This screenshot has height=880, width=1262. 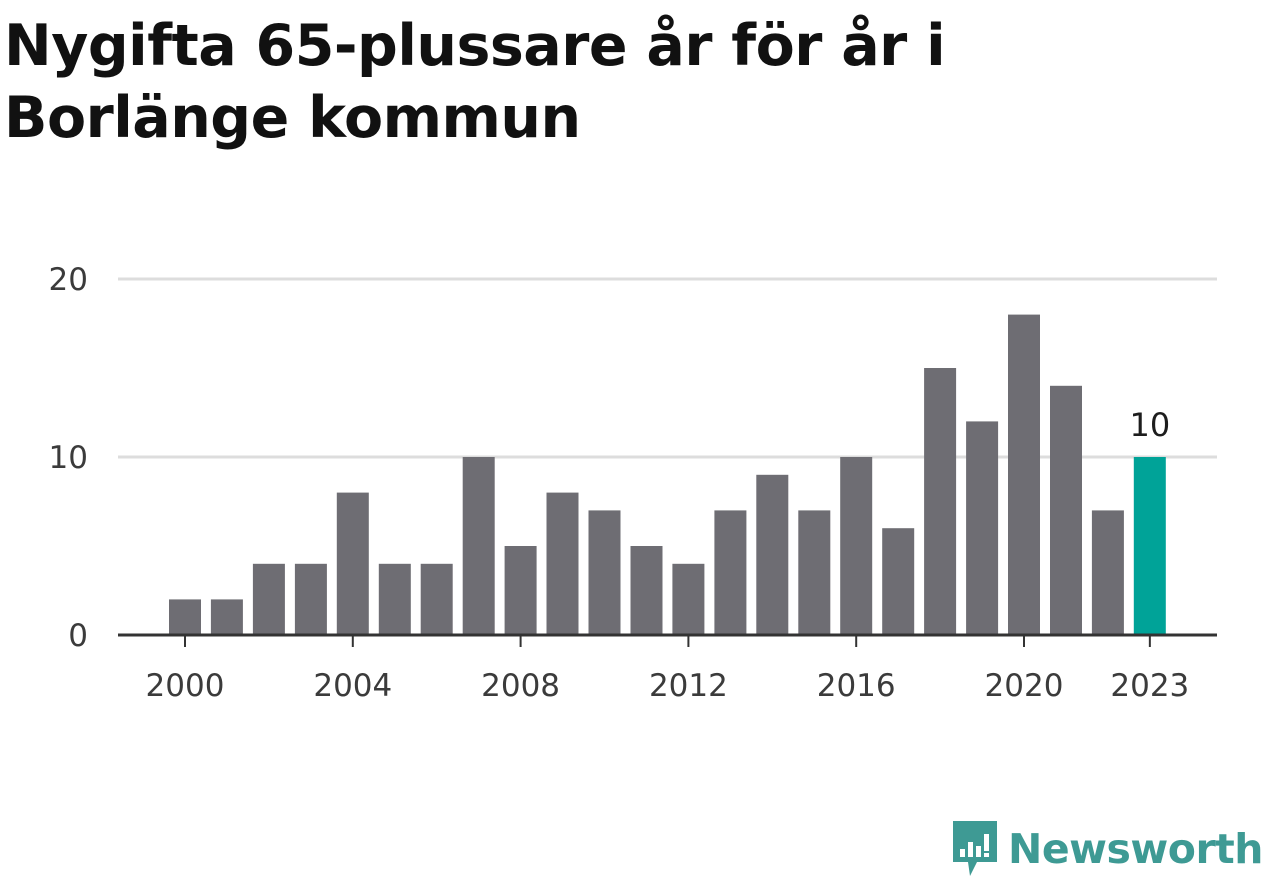 What do you see at coordinates (688, 686) in the screenshot?
I see `x-tick-label: 2012` at bounding box center [688, 686].